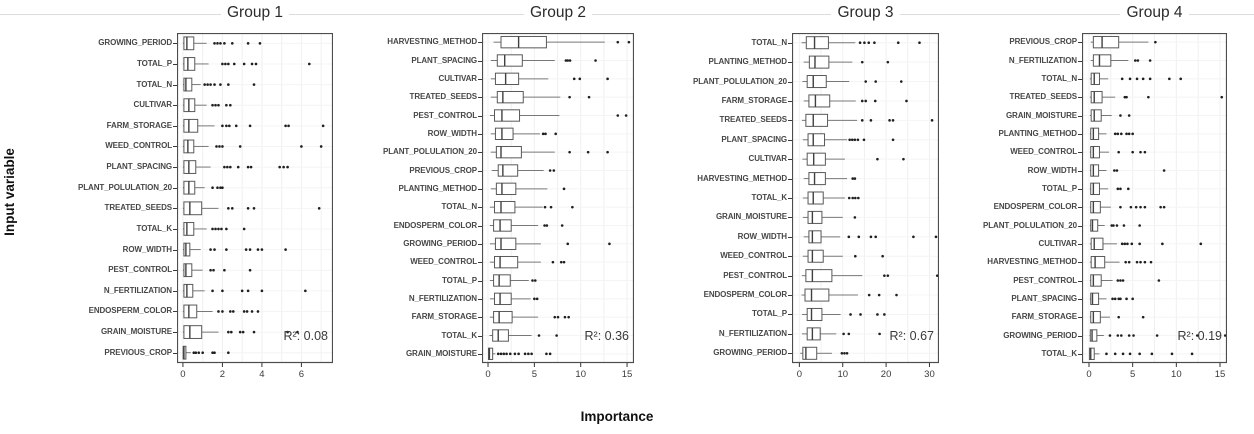  What do you see at coordinates (745, 295) in the screenshot?
I see `y-axis-label: ENDOSPERM_COLOR` at bounding box center [745, 295].